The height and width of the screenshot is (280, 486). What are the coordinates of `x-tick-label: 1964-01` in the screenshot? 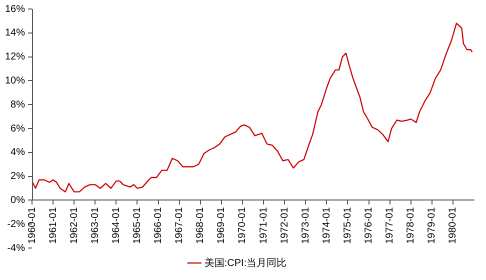 It's located at (116, 225).